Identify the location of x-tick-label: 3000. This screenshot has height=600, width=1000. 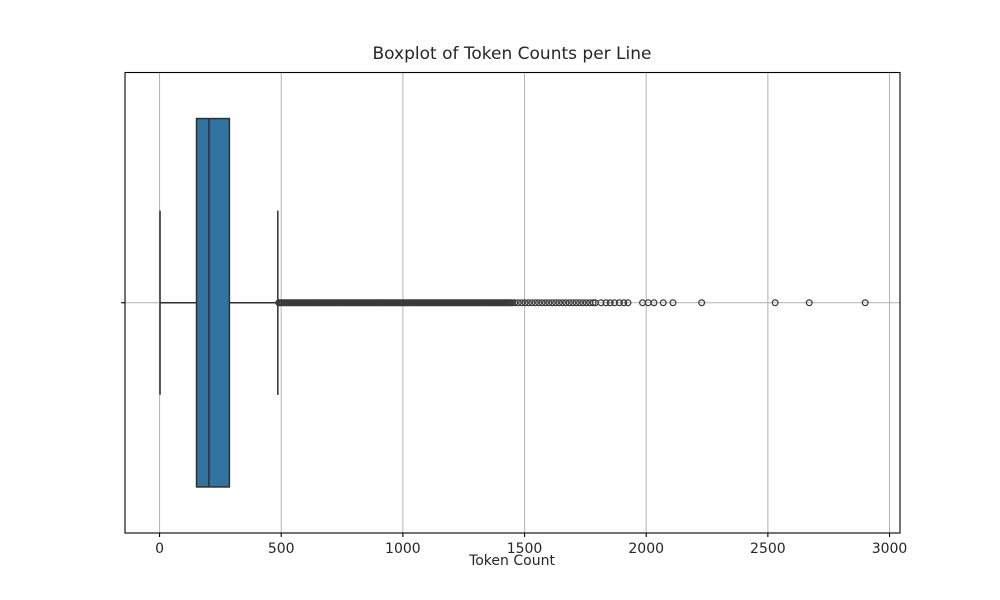
(889, 549).